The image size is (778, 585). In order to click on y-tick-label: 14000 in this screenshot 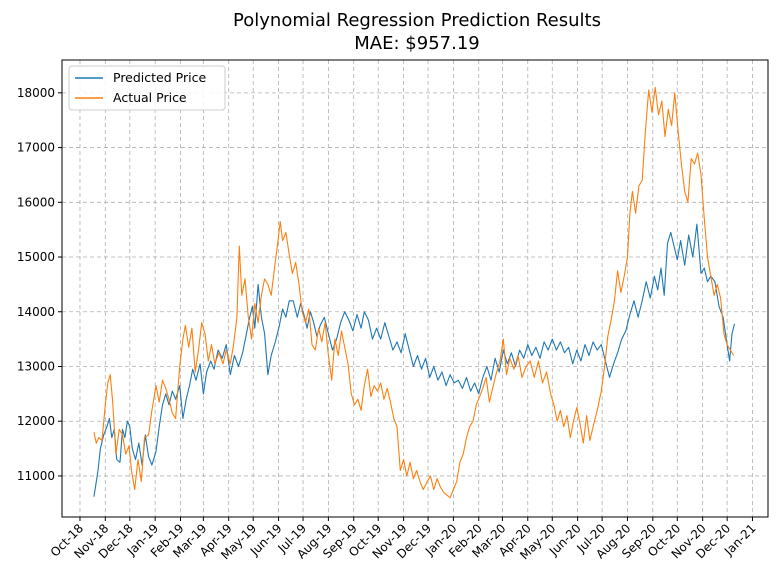, I will do `click(36, 312)`.